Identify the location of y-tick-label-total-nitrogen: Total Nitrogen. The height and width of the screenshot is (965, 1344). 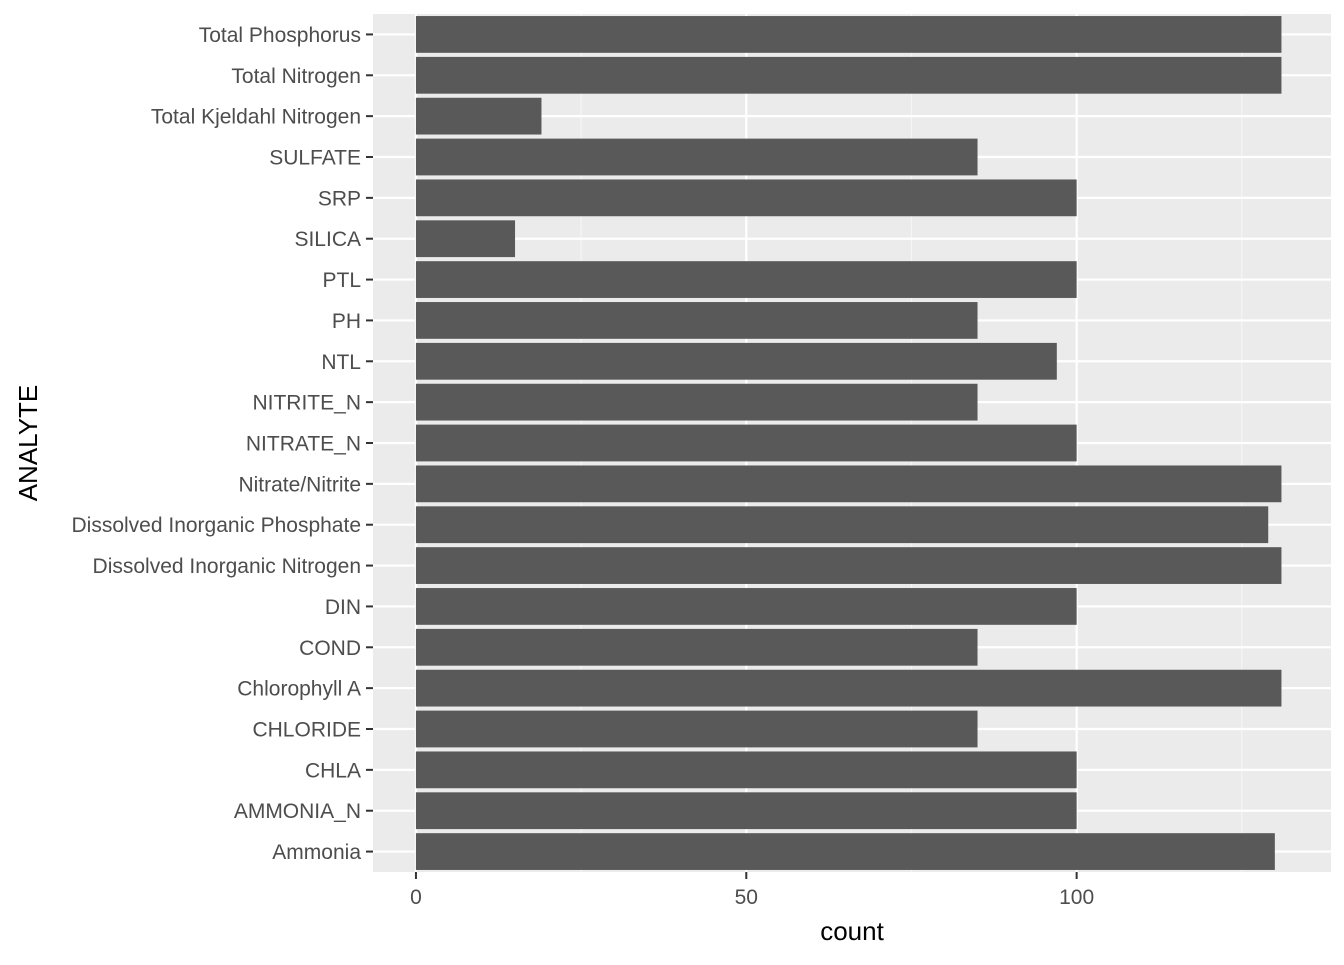
(296, 76).